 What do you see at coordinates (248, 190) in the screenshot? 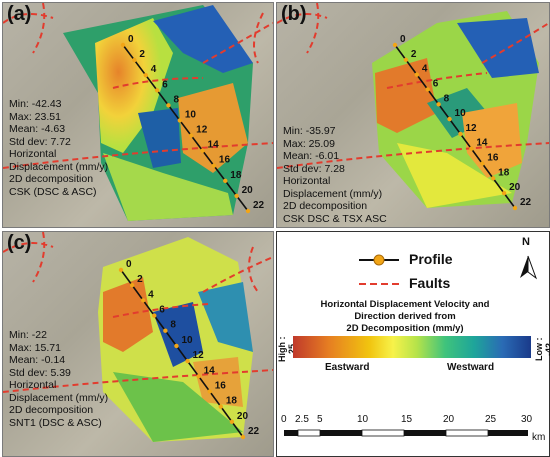
I see `profile-tick-label: 20` at bounding box center [248, 190].